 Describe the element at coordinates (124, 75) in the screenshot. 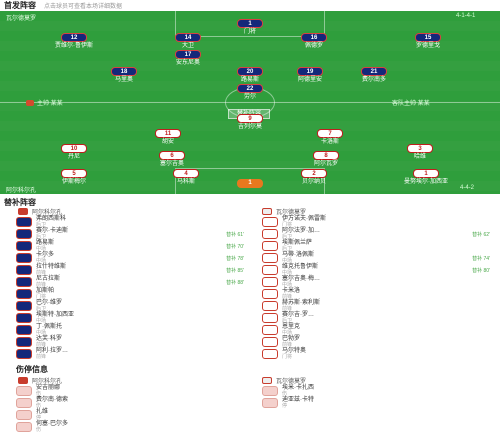

I see `player-away-6: 18 马里奥` at that location.